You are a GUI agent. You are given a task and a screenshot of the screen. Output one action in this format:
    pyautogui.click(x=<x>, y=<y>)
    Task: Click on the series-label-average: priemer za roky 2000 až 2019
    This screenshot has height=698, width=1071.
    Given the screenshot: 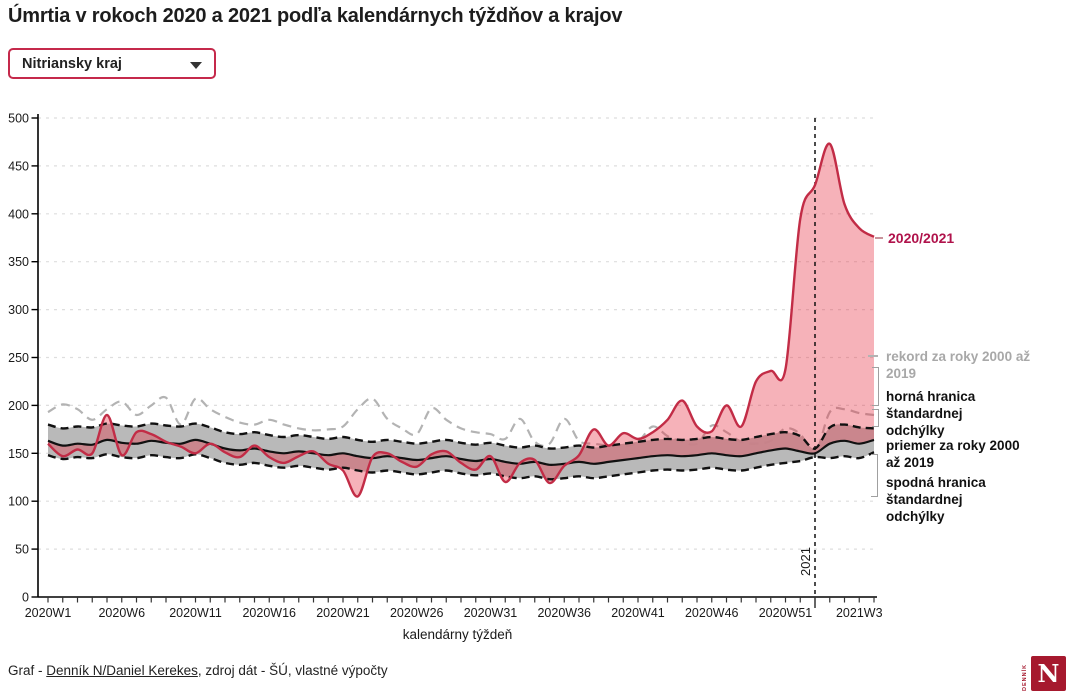 What is the action you would take?
    pyautogui.click(x=953, y=454)
    